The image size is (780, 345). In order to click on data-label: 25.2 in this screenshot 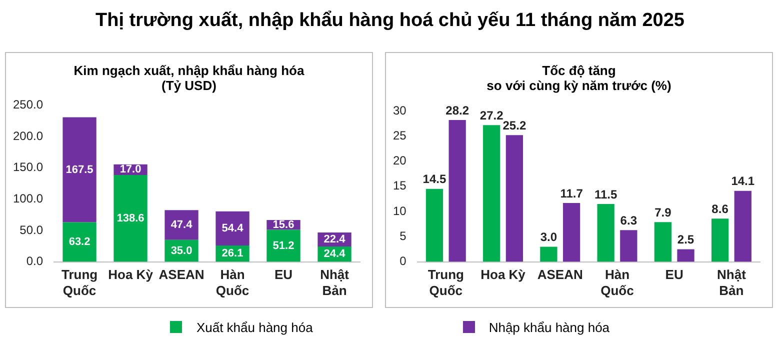, I will do `click(514, 125)`.